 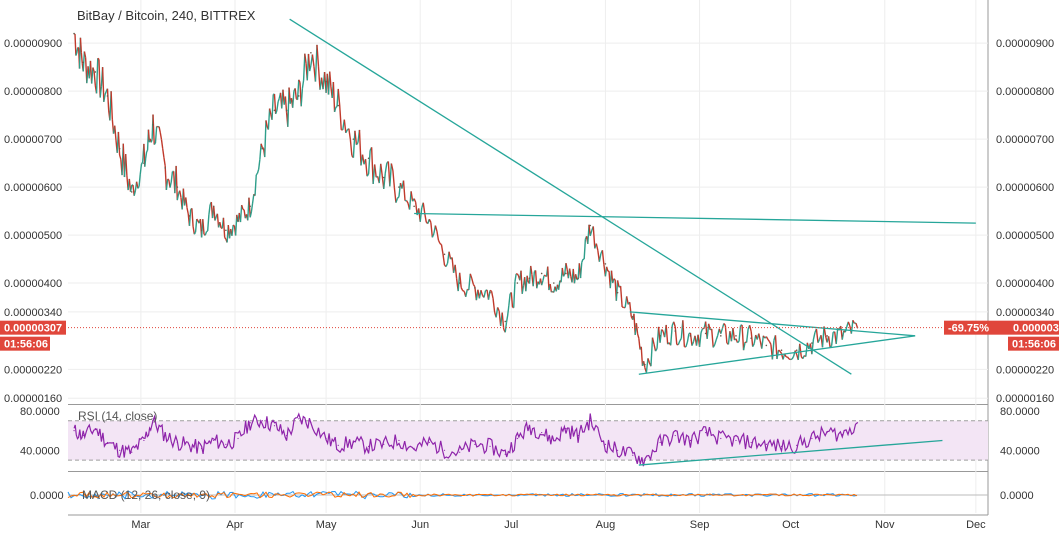 What do you see at coordinates (33, 140) in the screenshot?
I see `y-tick-label: 0.00000700` at bounding box center [33, 140].